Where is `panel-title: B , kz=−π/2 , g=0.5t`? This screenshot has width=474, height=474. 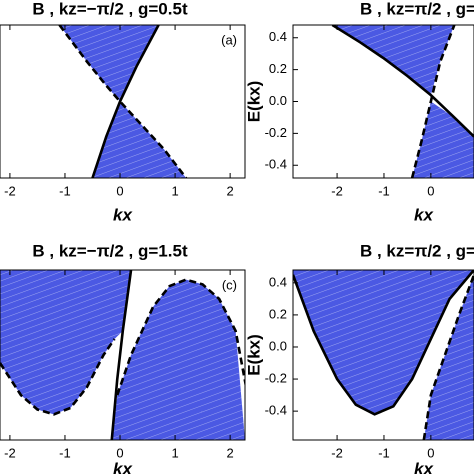
panel-title: B , kz=−π/2 , g=0.5t is located at coordinates (110, 9).